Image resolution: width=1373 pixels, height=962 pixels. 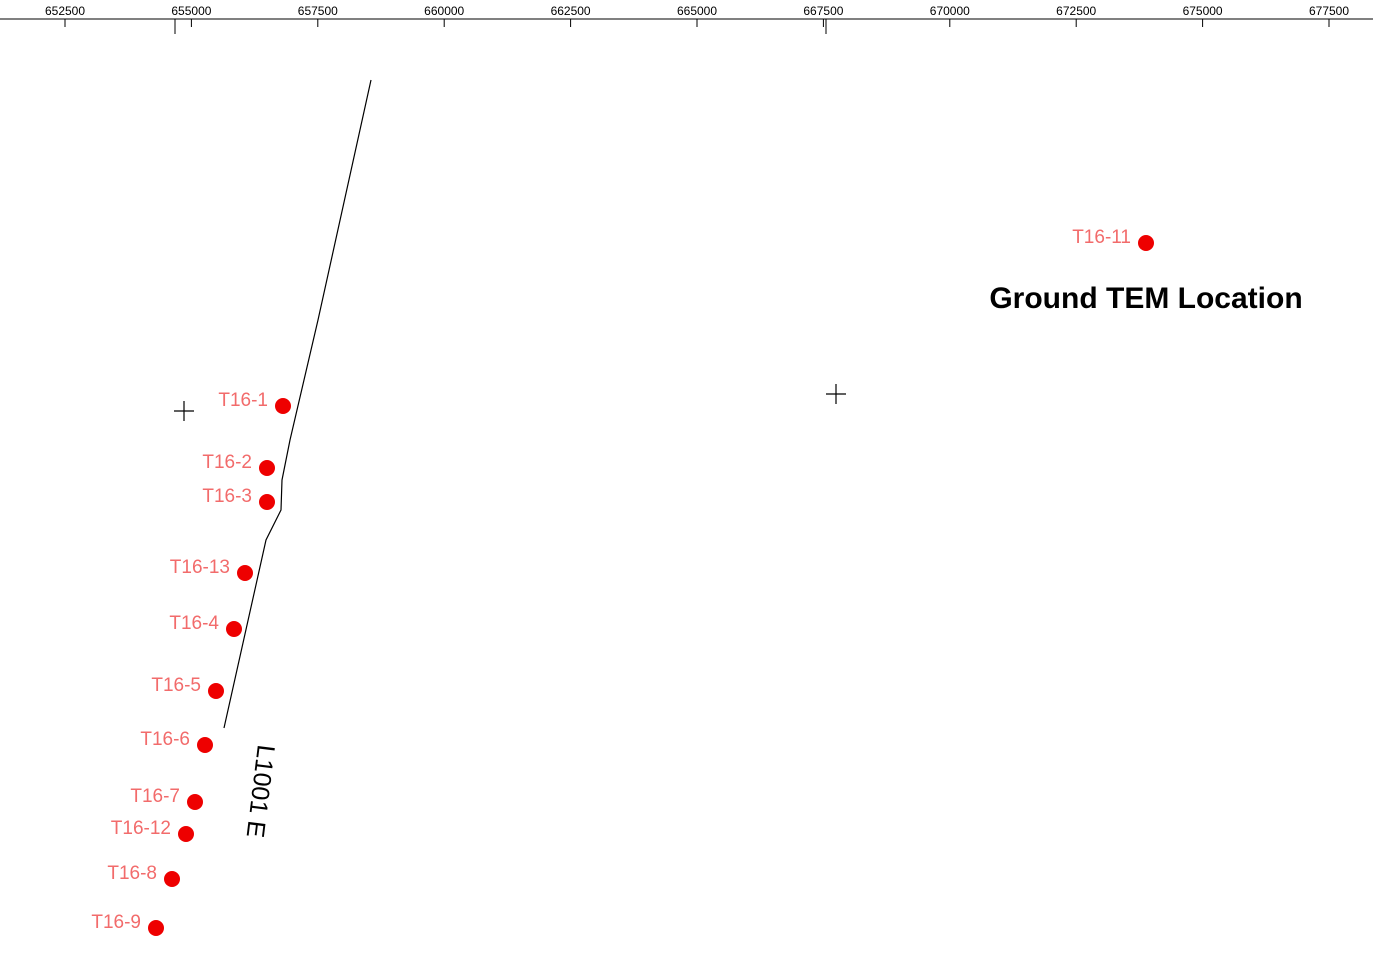 I want to click on station-label: T16-7, so click(x=155, y=796).